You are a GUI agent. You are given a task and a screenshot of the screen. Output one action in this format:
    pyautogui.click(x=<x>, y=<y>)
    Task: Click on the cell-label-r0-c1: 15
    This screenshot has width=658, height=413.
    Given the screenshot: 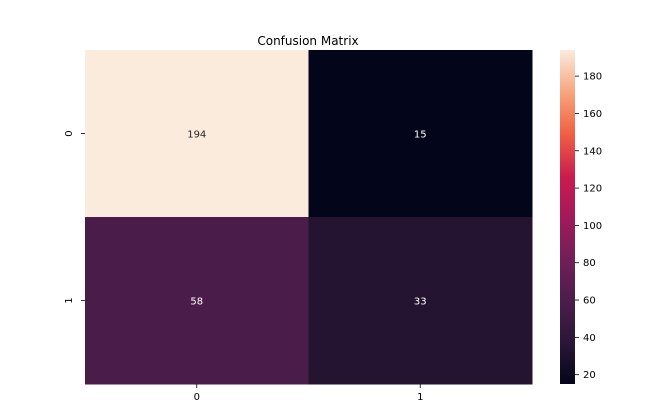 What is the action you would take?
    pyautogui.click(x=420, y=135)
    